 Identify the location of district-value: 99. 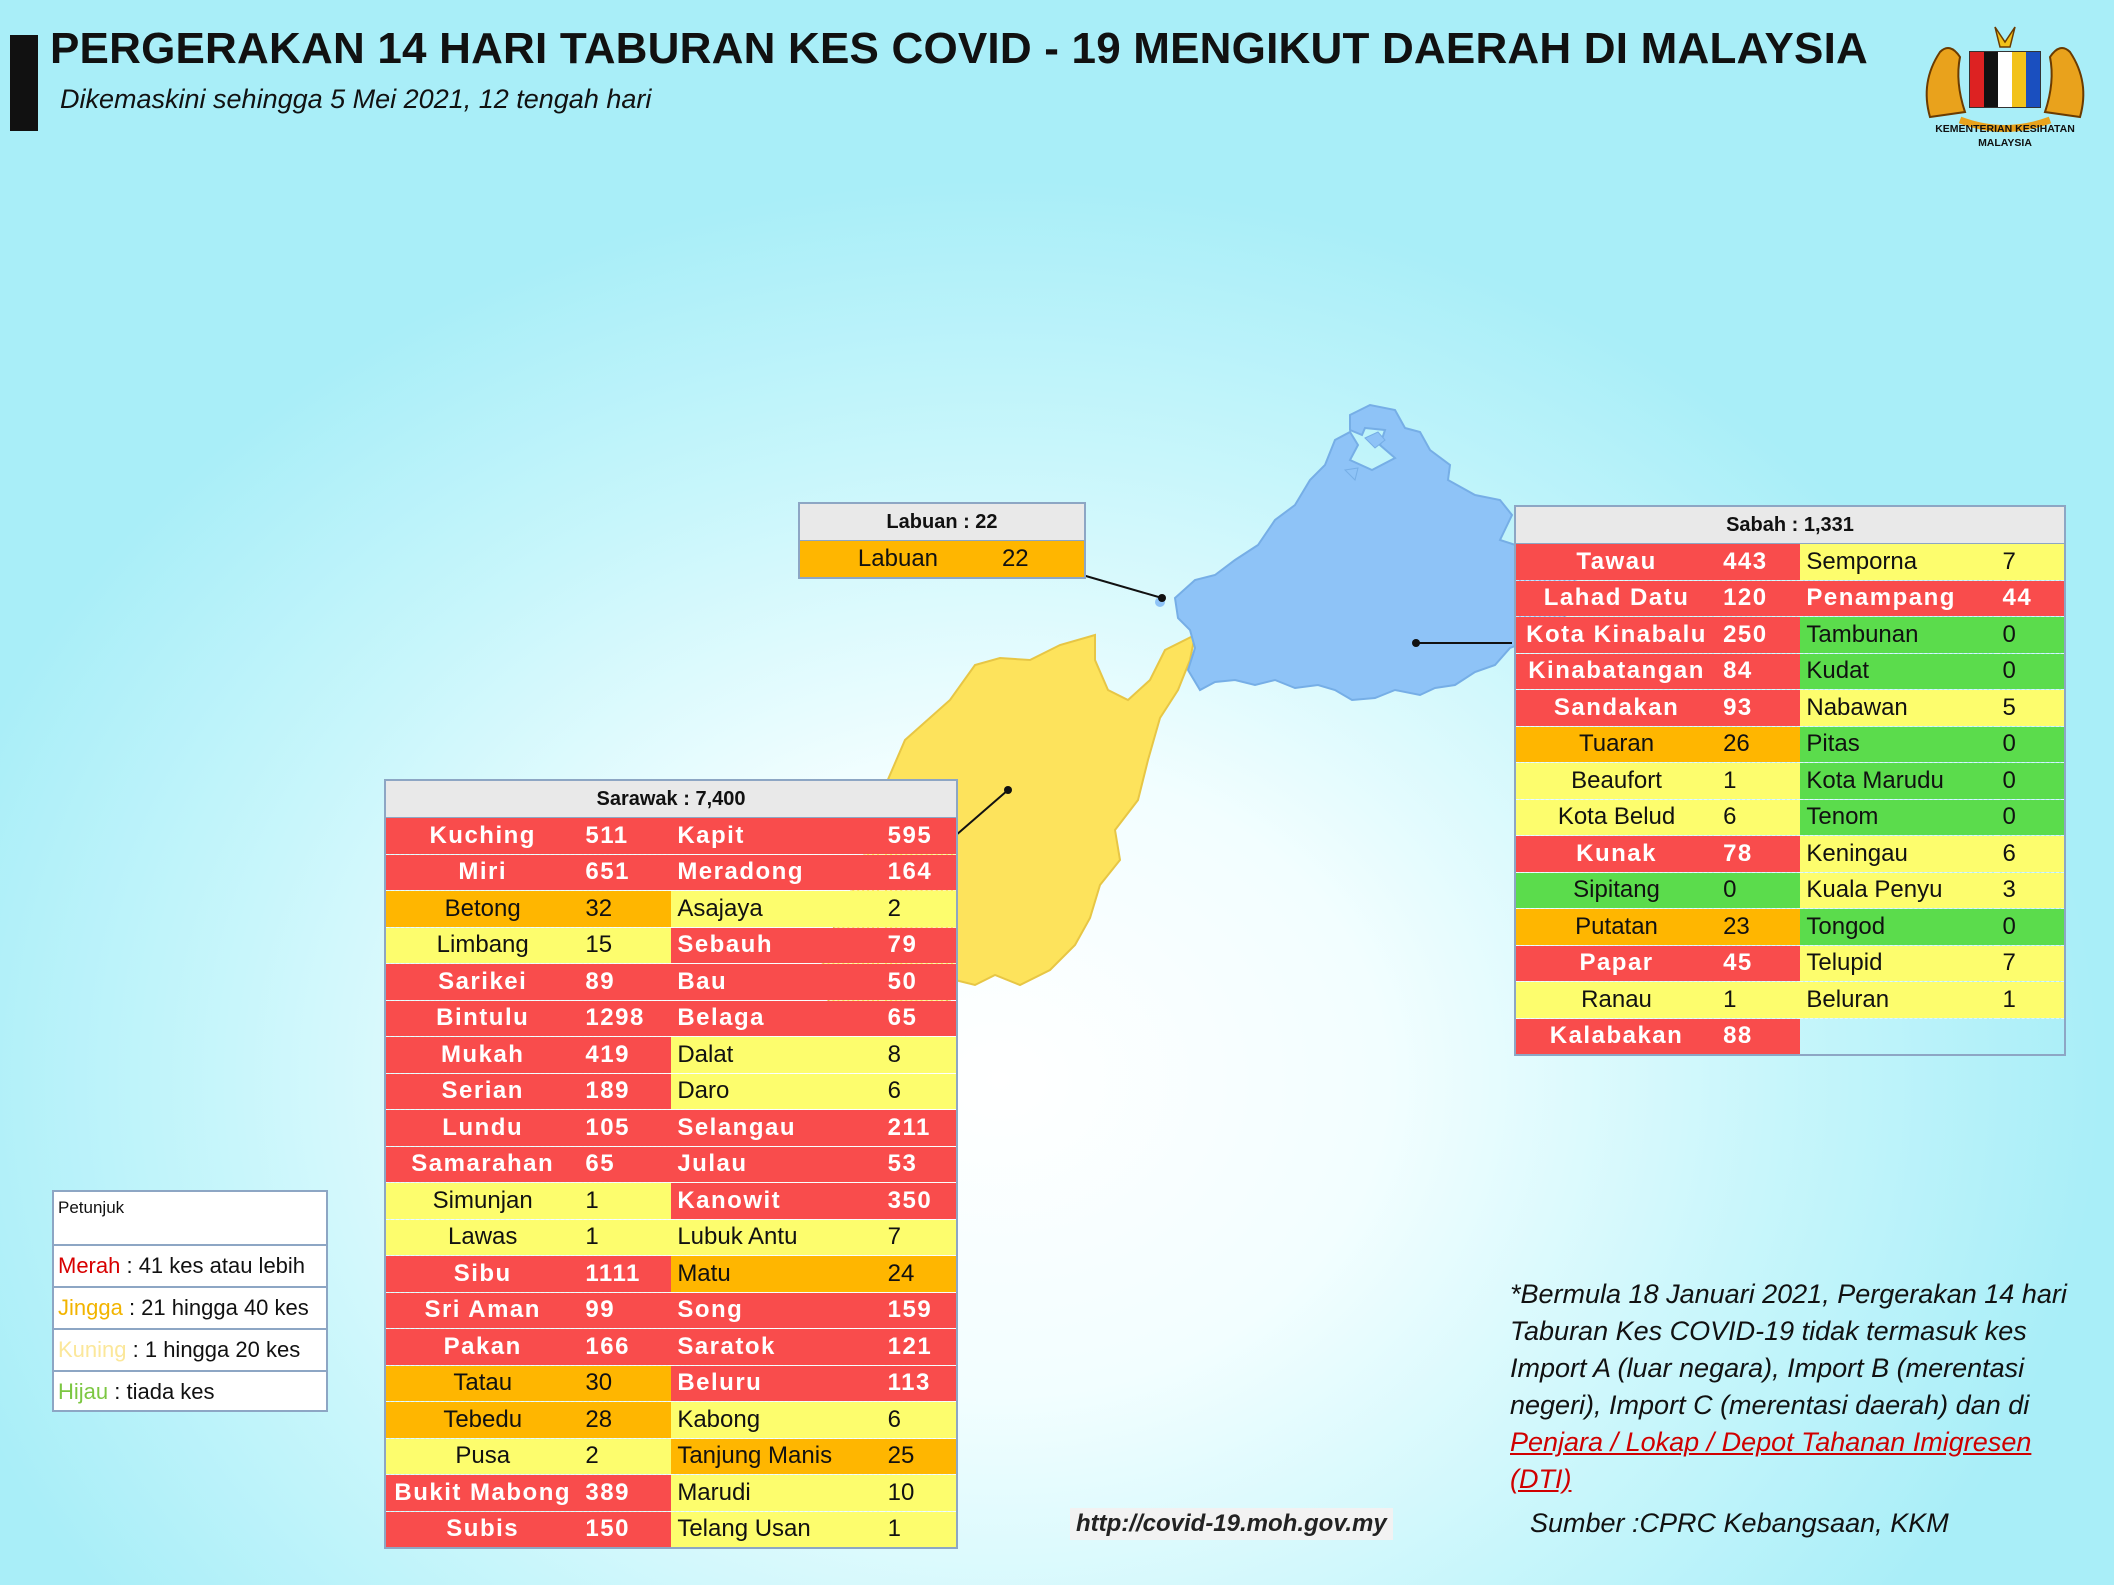
(625, 1310).